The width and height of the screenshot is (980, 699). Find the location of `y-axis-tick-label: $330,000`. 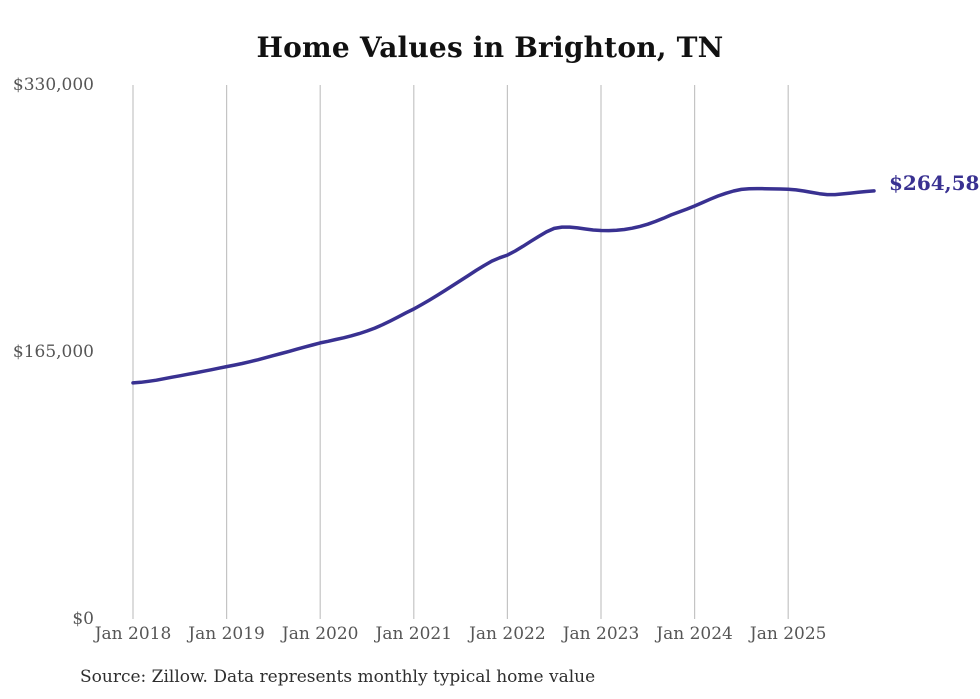

y-axis-tick-label: $330,000 is located at coordinates (53, 85).